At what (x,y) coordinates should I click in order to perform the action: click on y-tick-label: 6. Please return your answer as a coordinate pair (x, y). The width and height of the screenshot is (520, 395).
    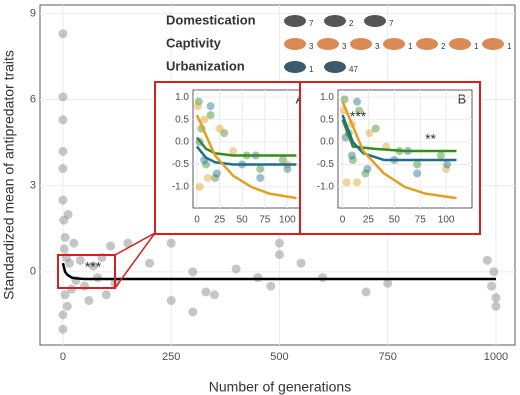
    Looking at the image, I should click on (33, 100).